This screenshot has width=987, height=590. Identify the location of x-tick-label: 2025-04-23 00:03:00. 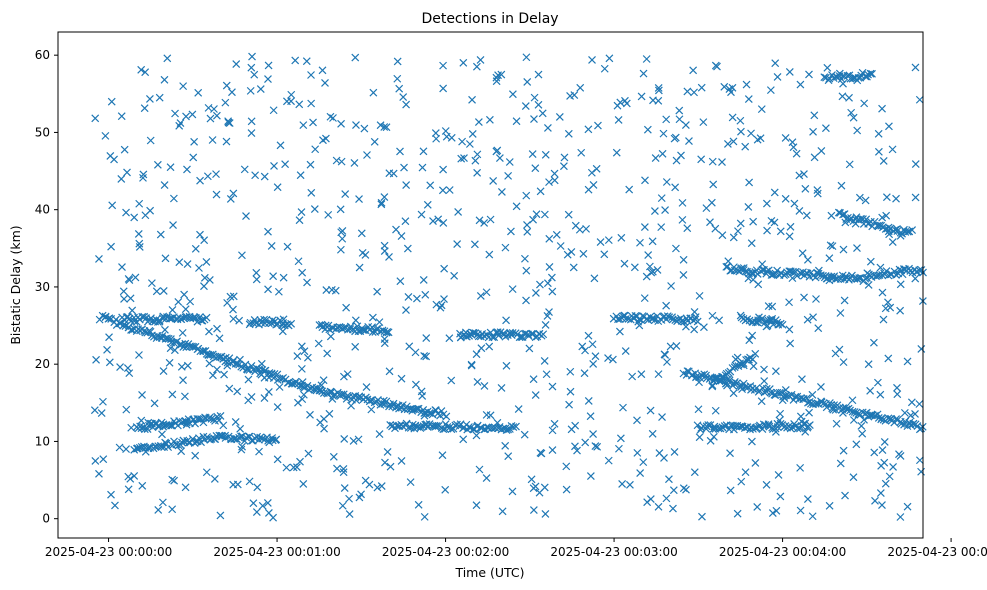
(613, 552).